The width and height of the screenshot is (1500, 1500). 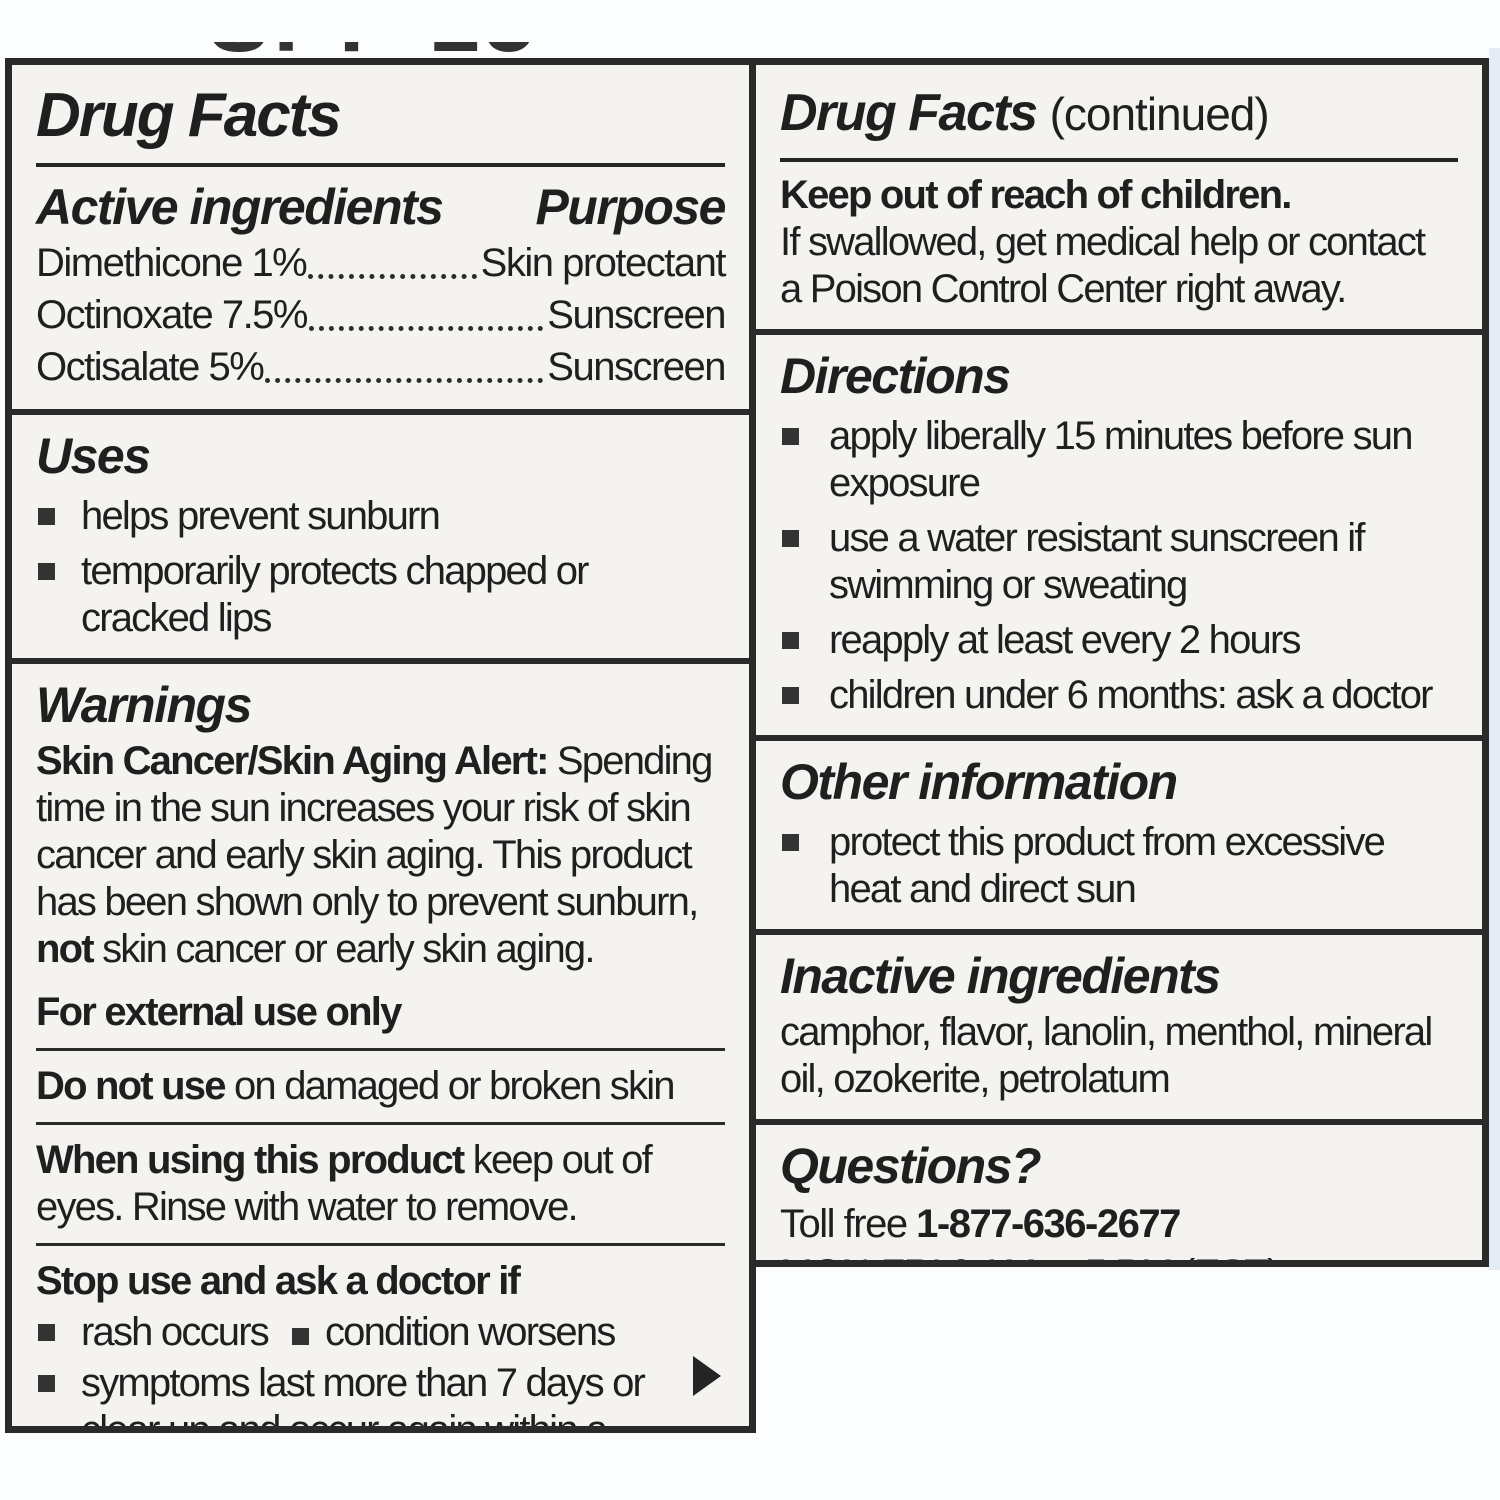 I want to click on text-line: apply liberally 15 minutes before sun, so click(x=1121, y=436).